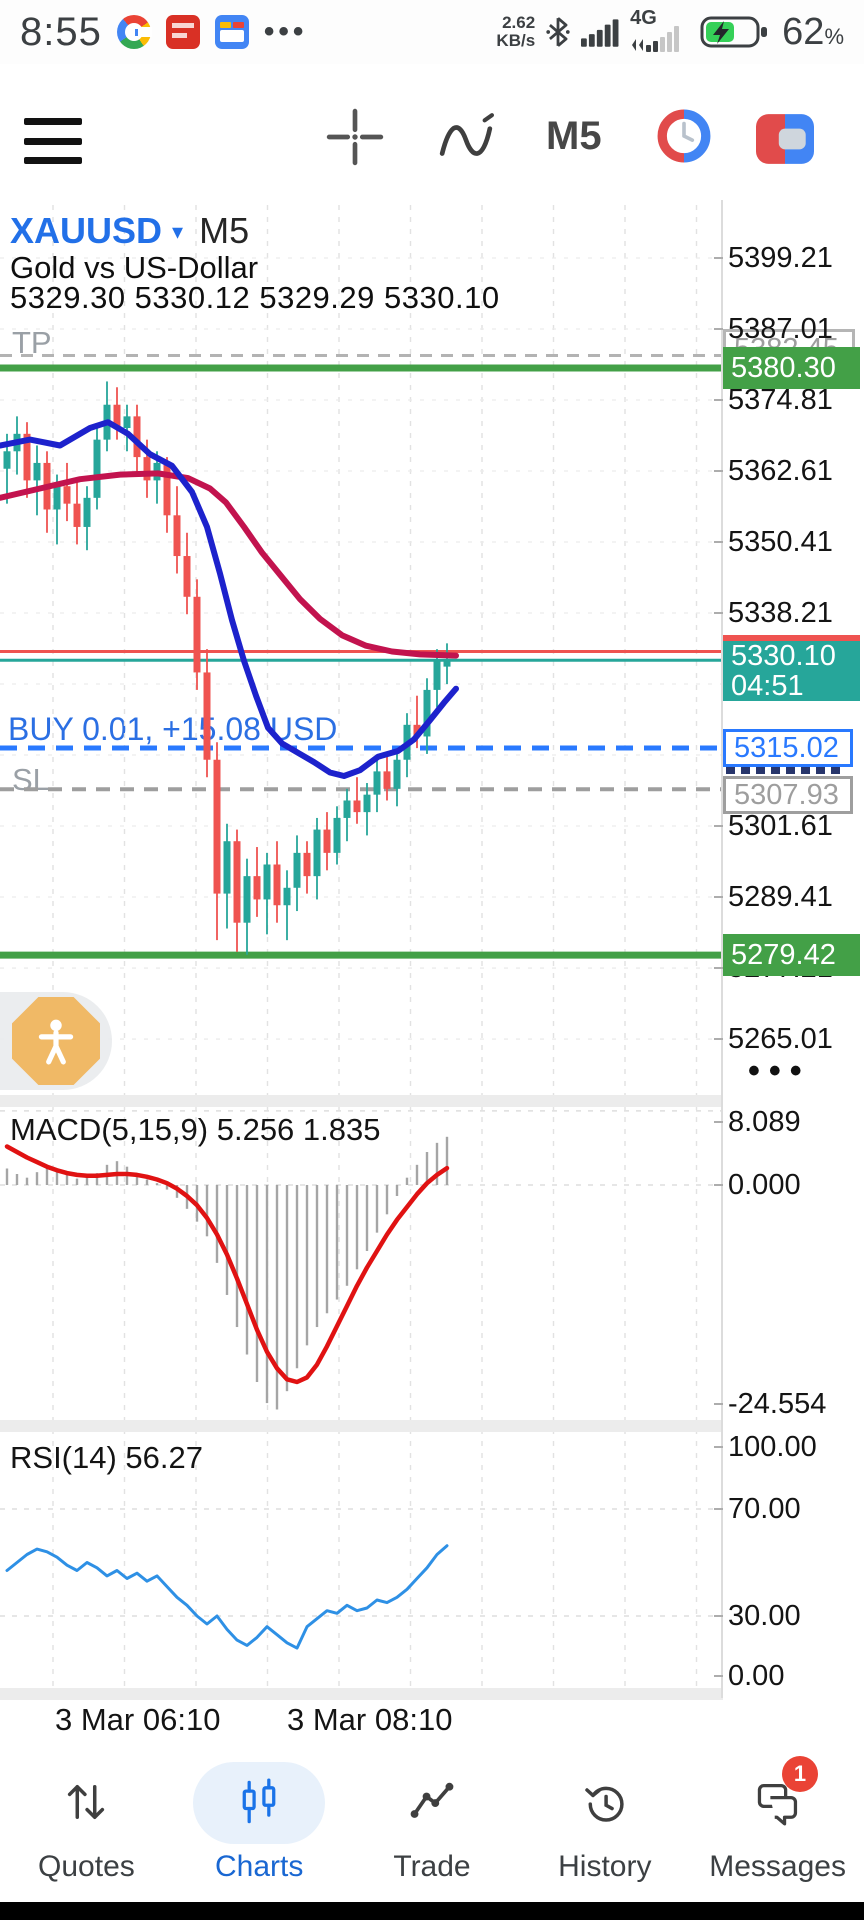 This screenshot has height=1920, width=864. I want to click on net-speed-unit: KB/s, so click(516, 40).